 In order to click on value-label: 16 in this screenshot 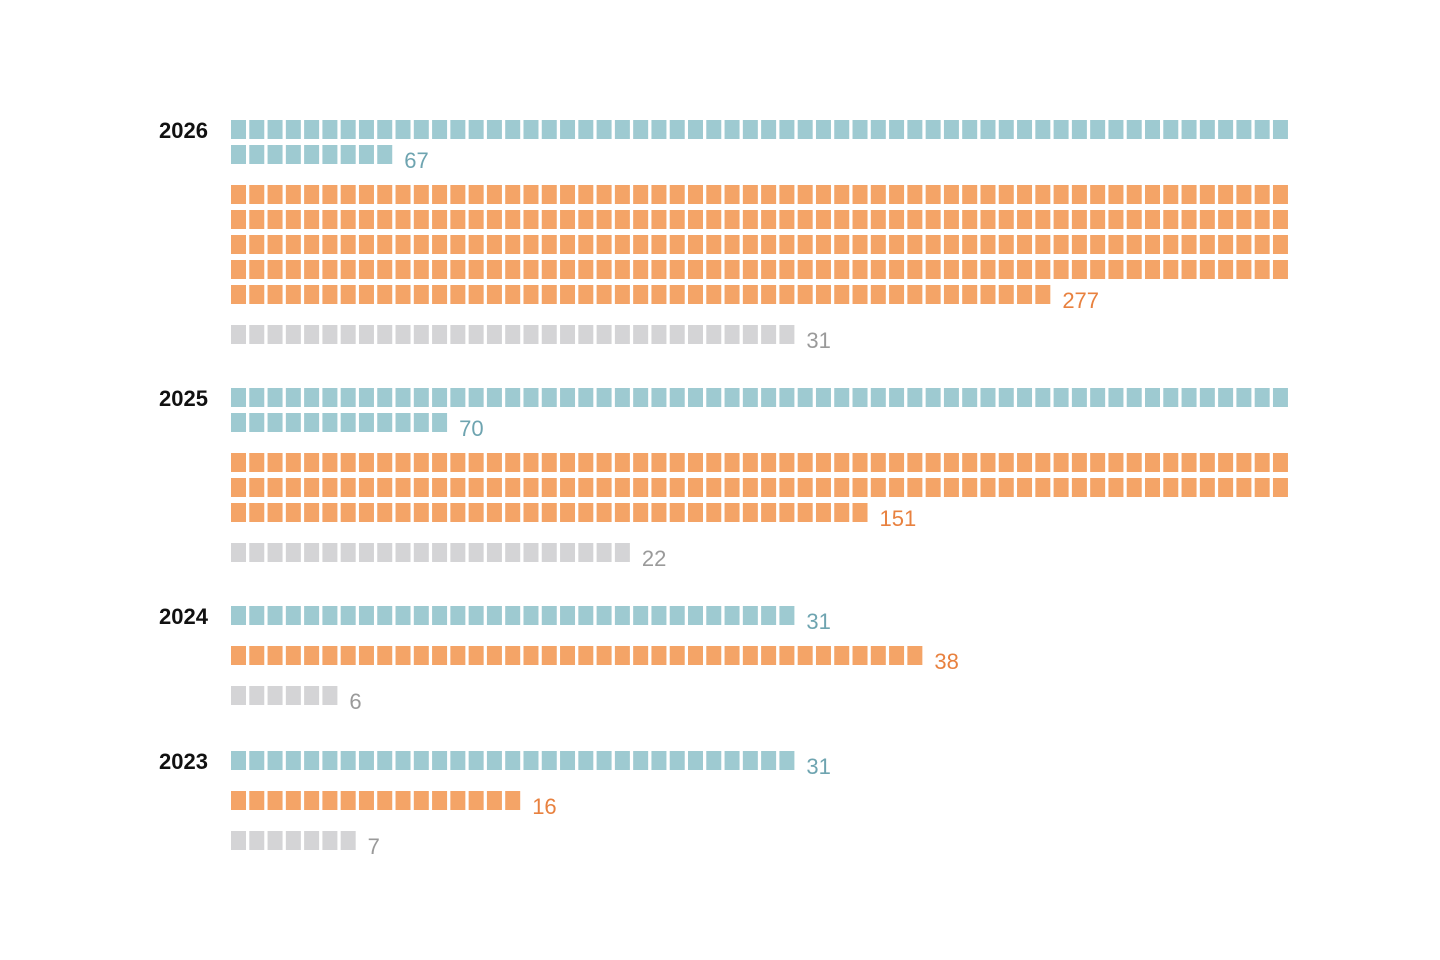, I will do `click(544, 806)`.